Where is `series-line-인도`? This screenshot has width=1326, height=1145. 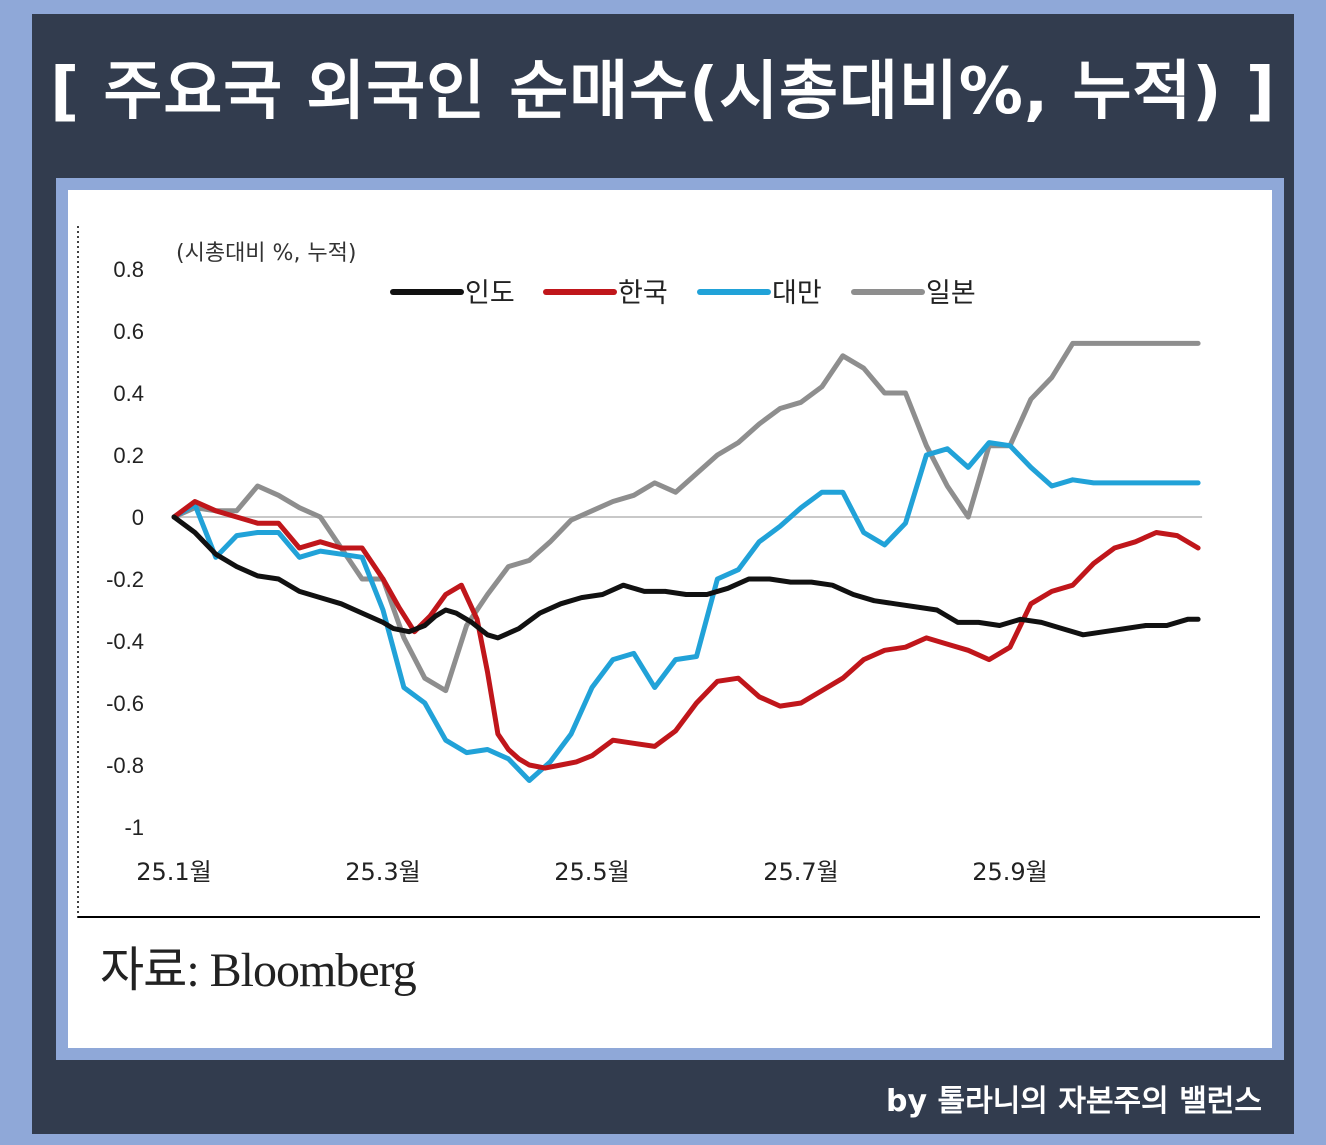
series-line-인도 is located at coordinates (686, 577).